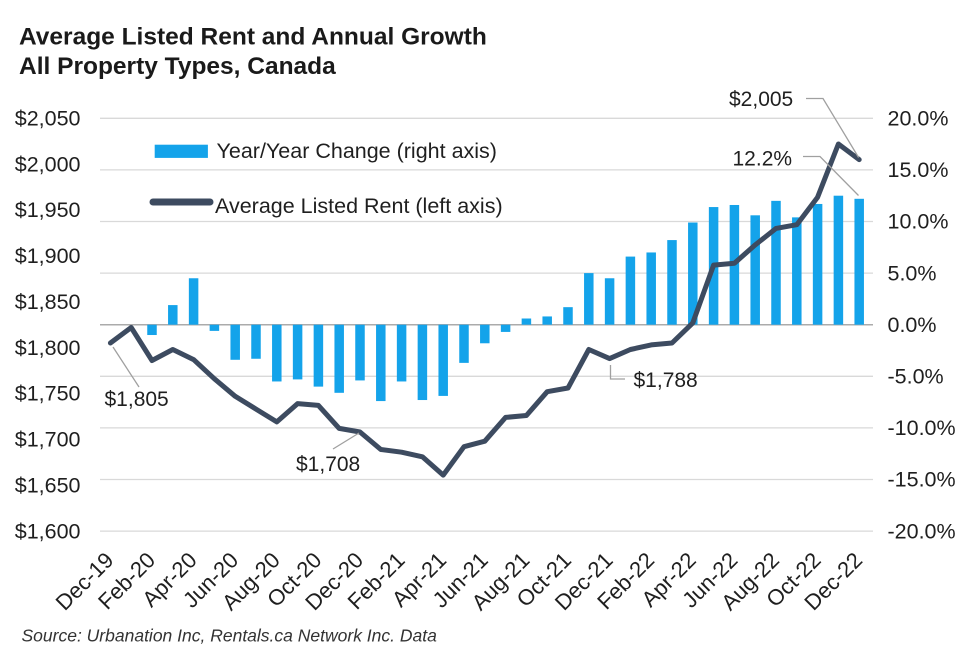  What do you see at coordinates (922, 428) in the screenshot?
I see `svg-text: -10.0%` at bounding box center [922, 428].